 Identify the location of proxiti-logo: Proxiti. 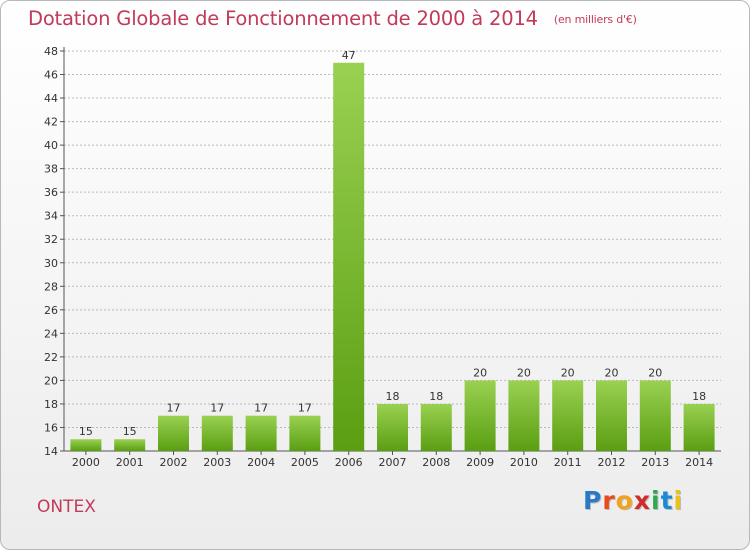
(633, 500).